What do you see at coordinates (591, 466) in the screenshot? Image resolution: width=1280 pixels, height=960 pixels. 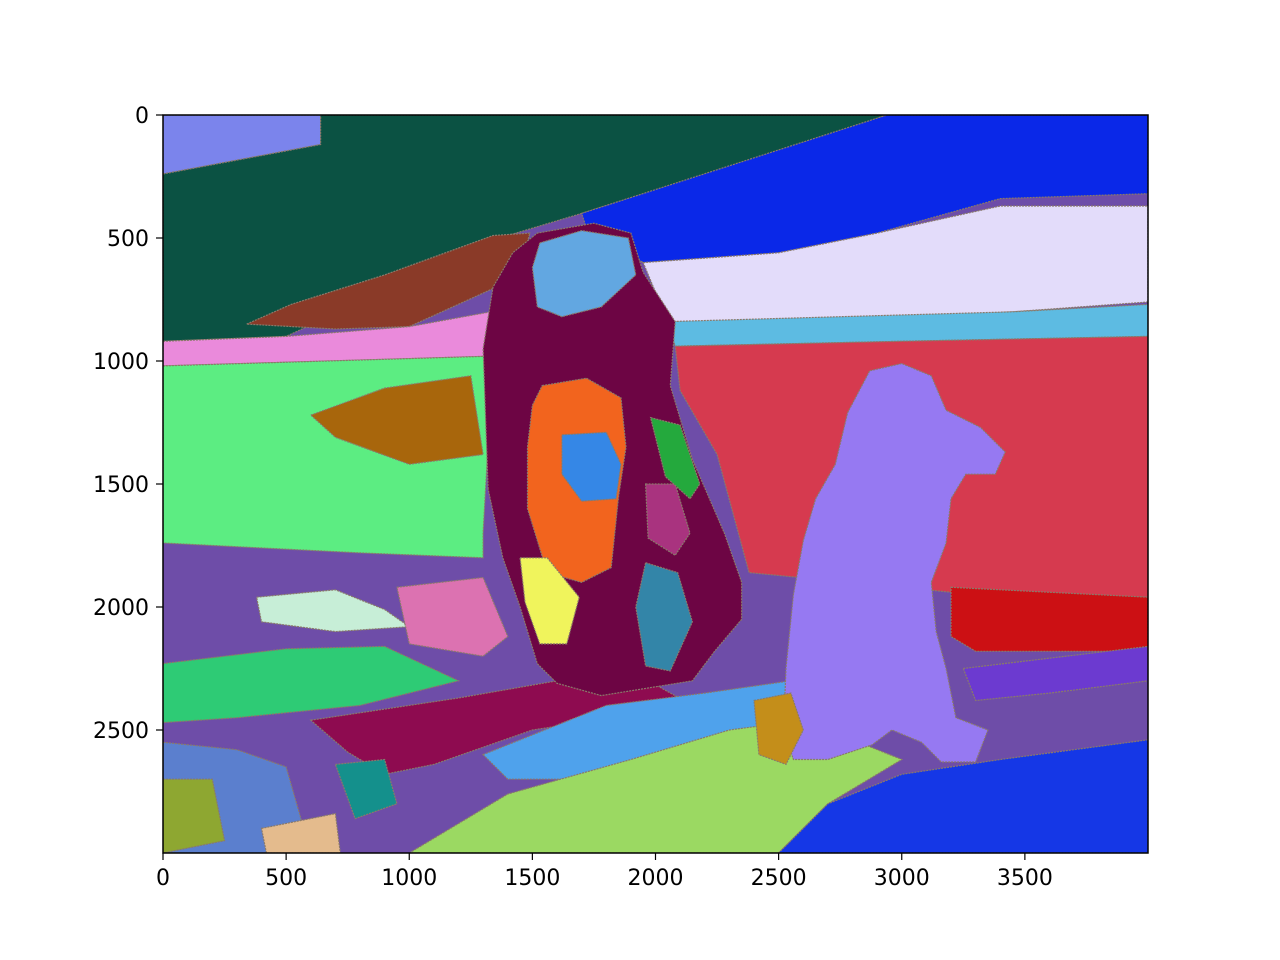 I see `region-dog-left-blue-fur` at bounding box center [591, 466].